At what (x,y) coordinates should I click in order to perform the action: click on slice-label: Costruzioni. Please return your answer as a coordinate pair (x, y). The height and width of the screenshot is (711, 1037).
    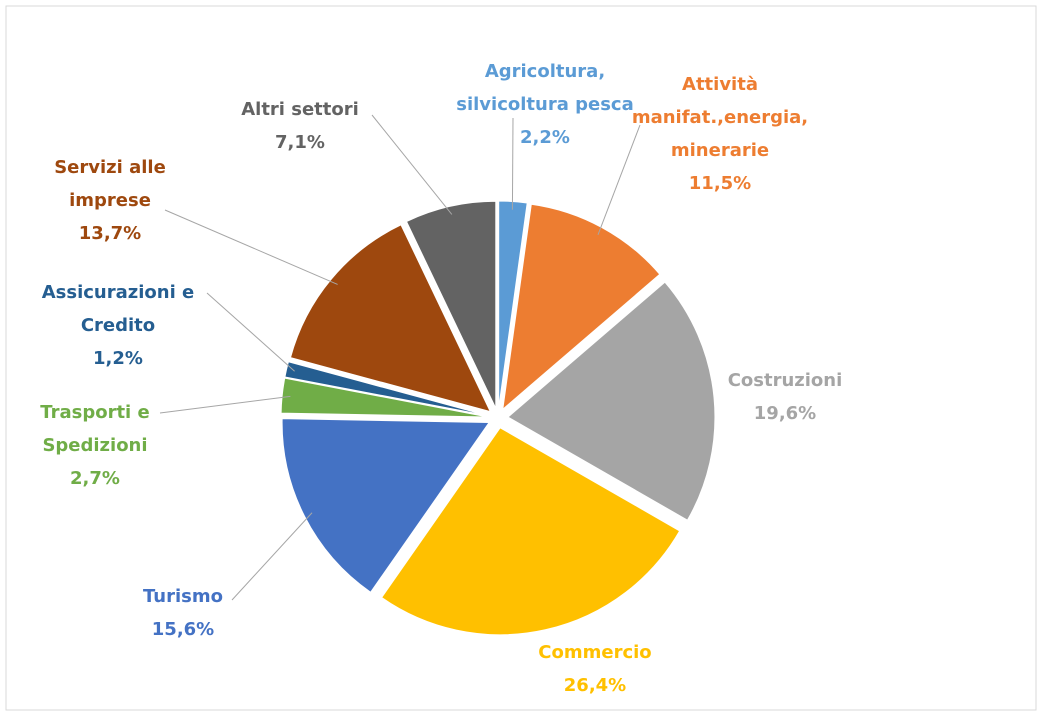
    Looking at the image, I should click on (785, 380).